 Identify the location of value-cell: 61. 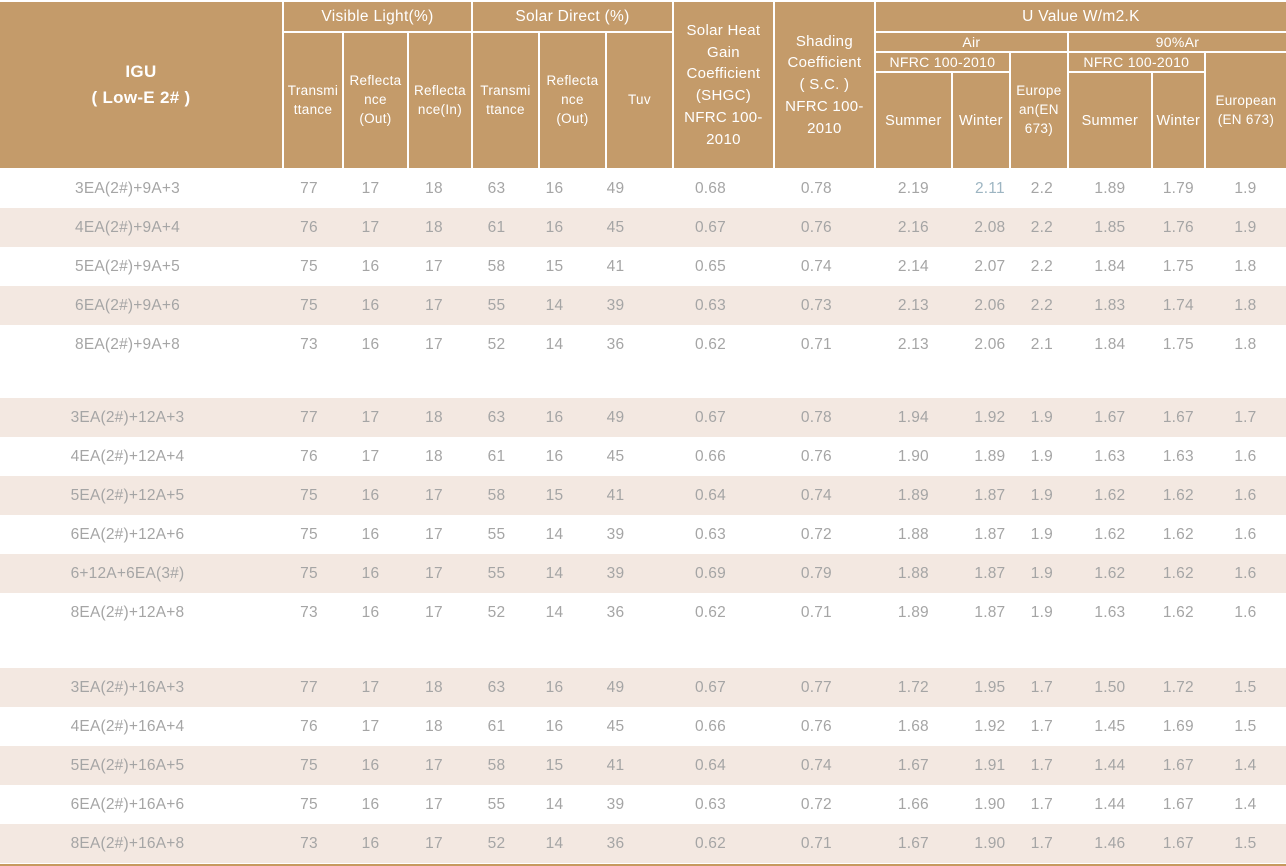
(496, 227).